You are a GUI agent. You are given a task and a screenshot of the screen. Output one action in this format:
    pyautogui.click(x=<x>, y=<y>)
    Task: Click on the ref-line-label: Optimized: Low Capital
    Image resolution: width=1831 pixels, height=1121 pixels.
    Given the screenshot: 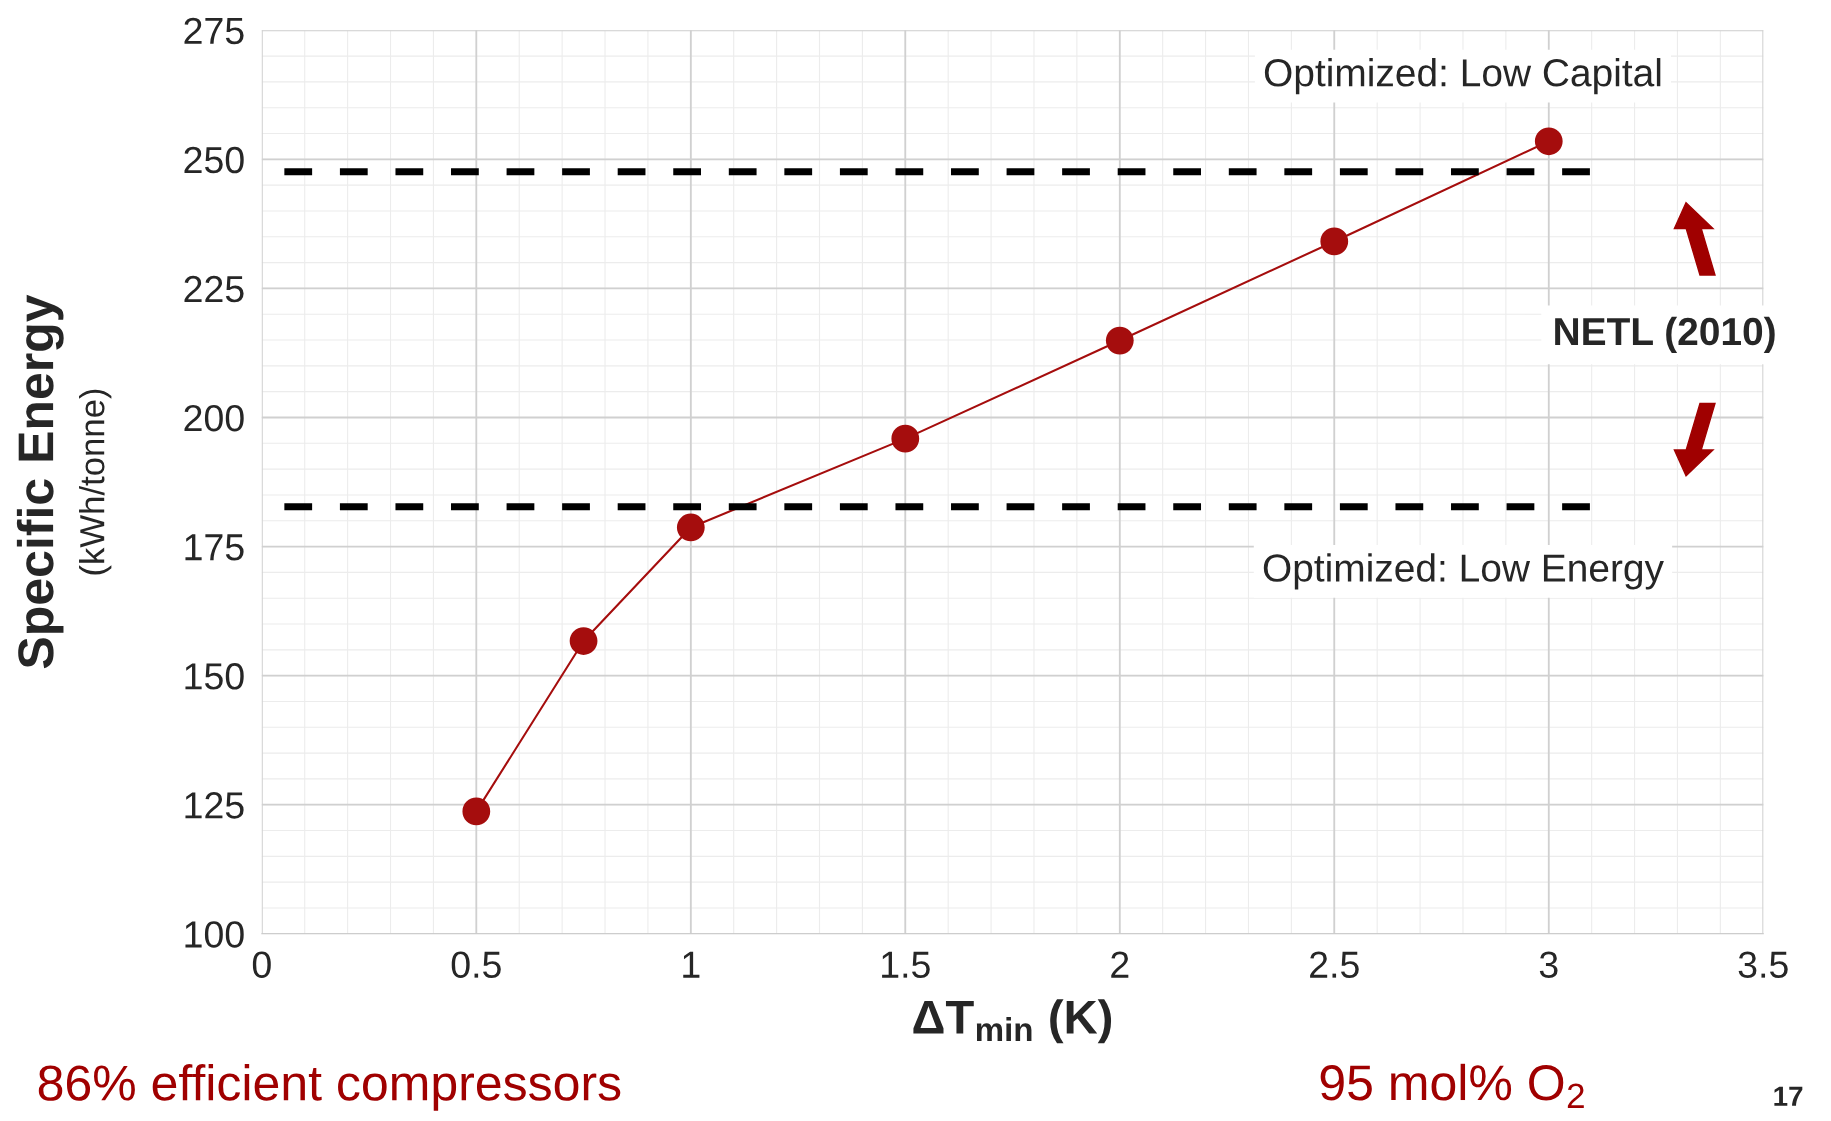 What is the action you would take?
    pyautogui.click(x=1462, y=76)
    